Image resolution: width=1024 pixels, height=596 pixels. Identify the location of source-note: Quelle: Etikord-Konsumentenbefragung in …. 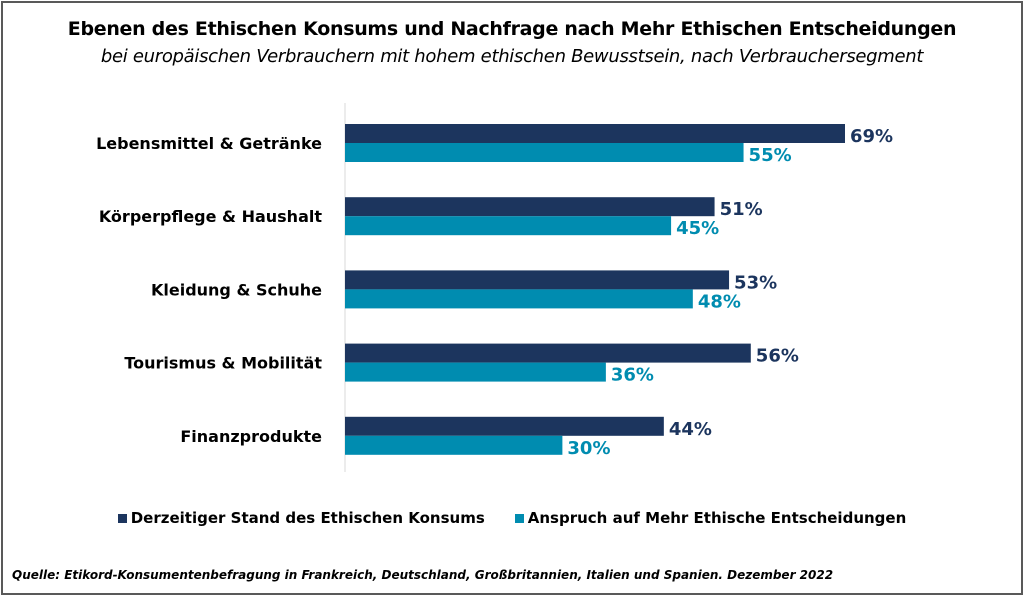
(423, 575).